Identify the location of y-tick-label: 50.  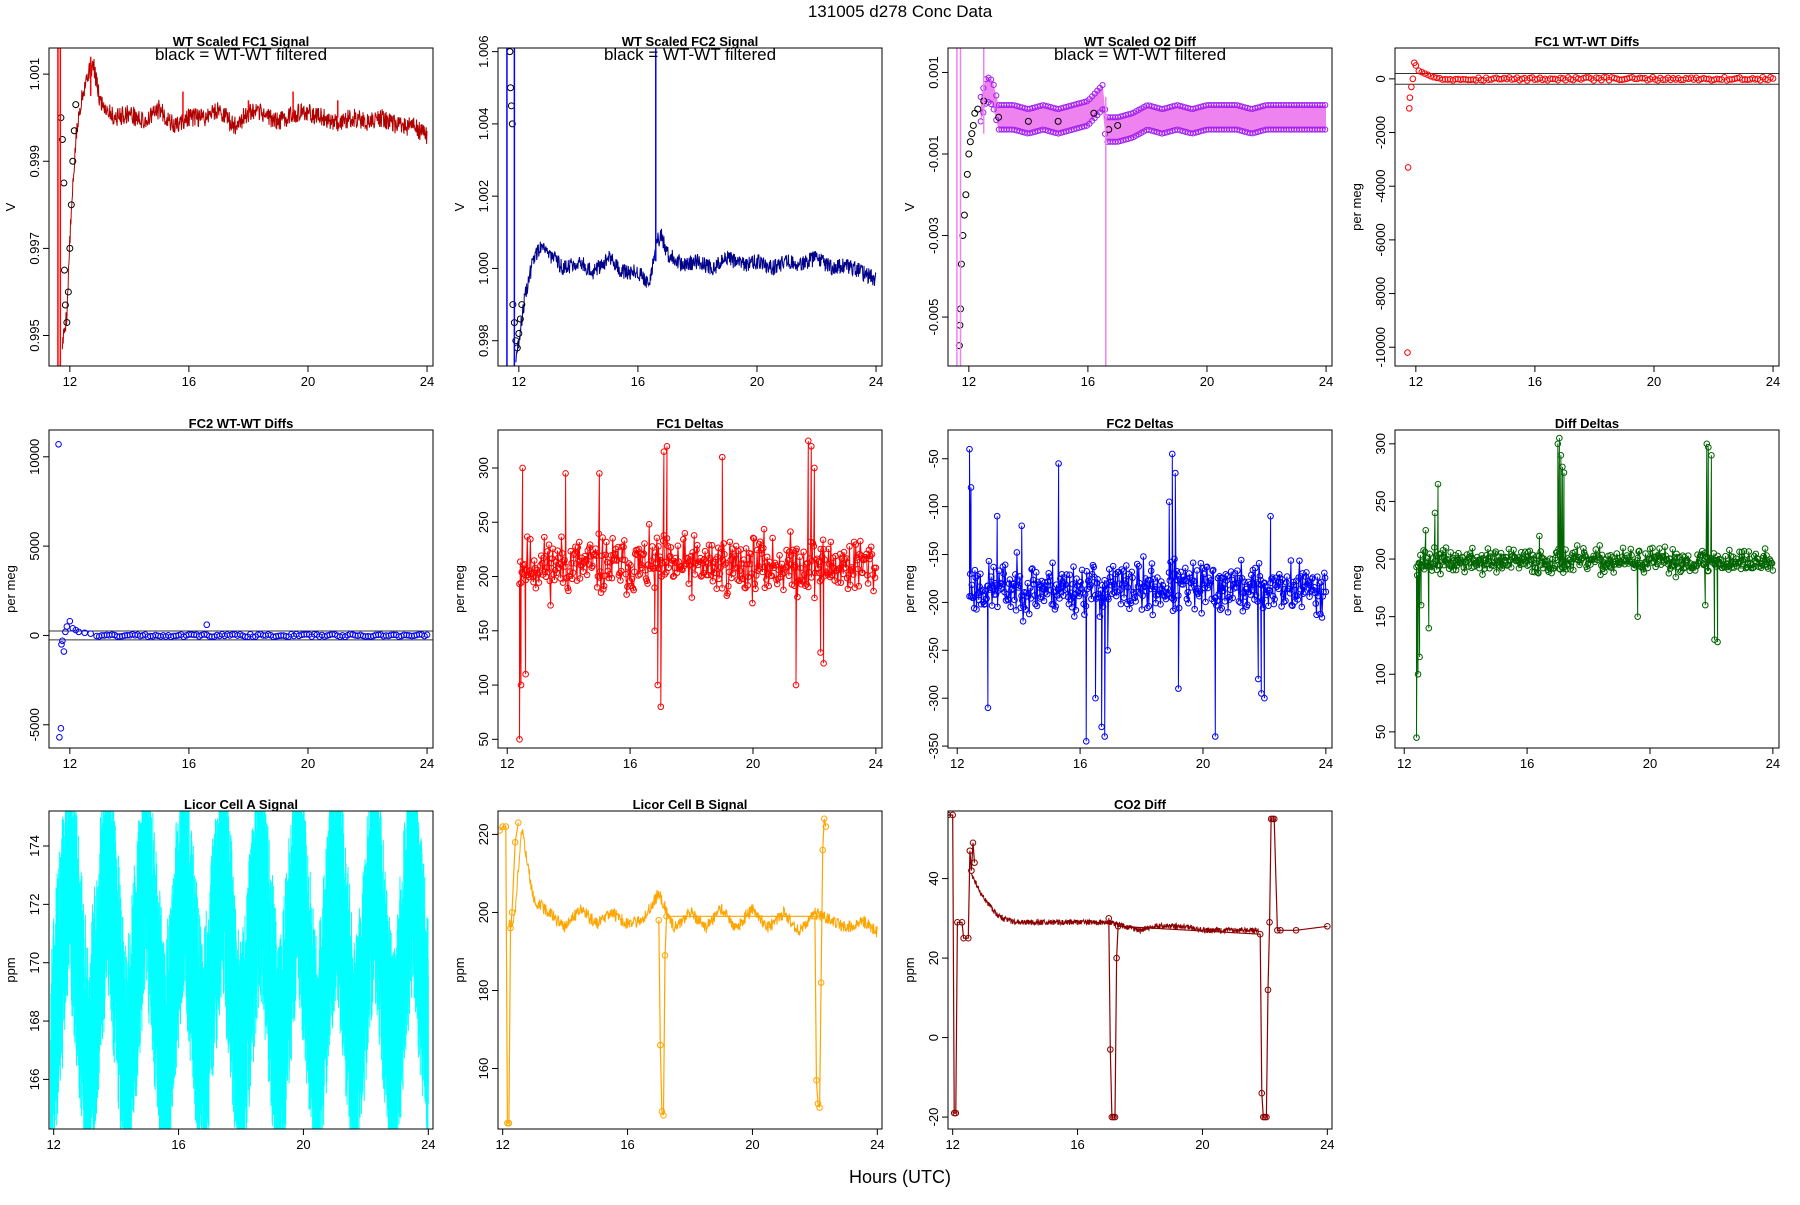
(1380, 732).